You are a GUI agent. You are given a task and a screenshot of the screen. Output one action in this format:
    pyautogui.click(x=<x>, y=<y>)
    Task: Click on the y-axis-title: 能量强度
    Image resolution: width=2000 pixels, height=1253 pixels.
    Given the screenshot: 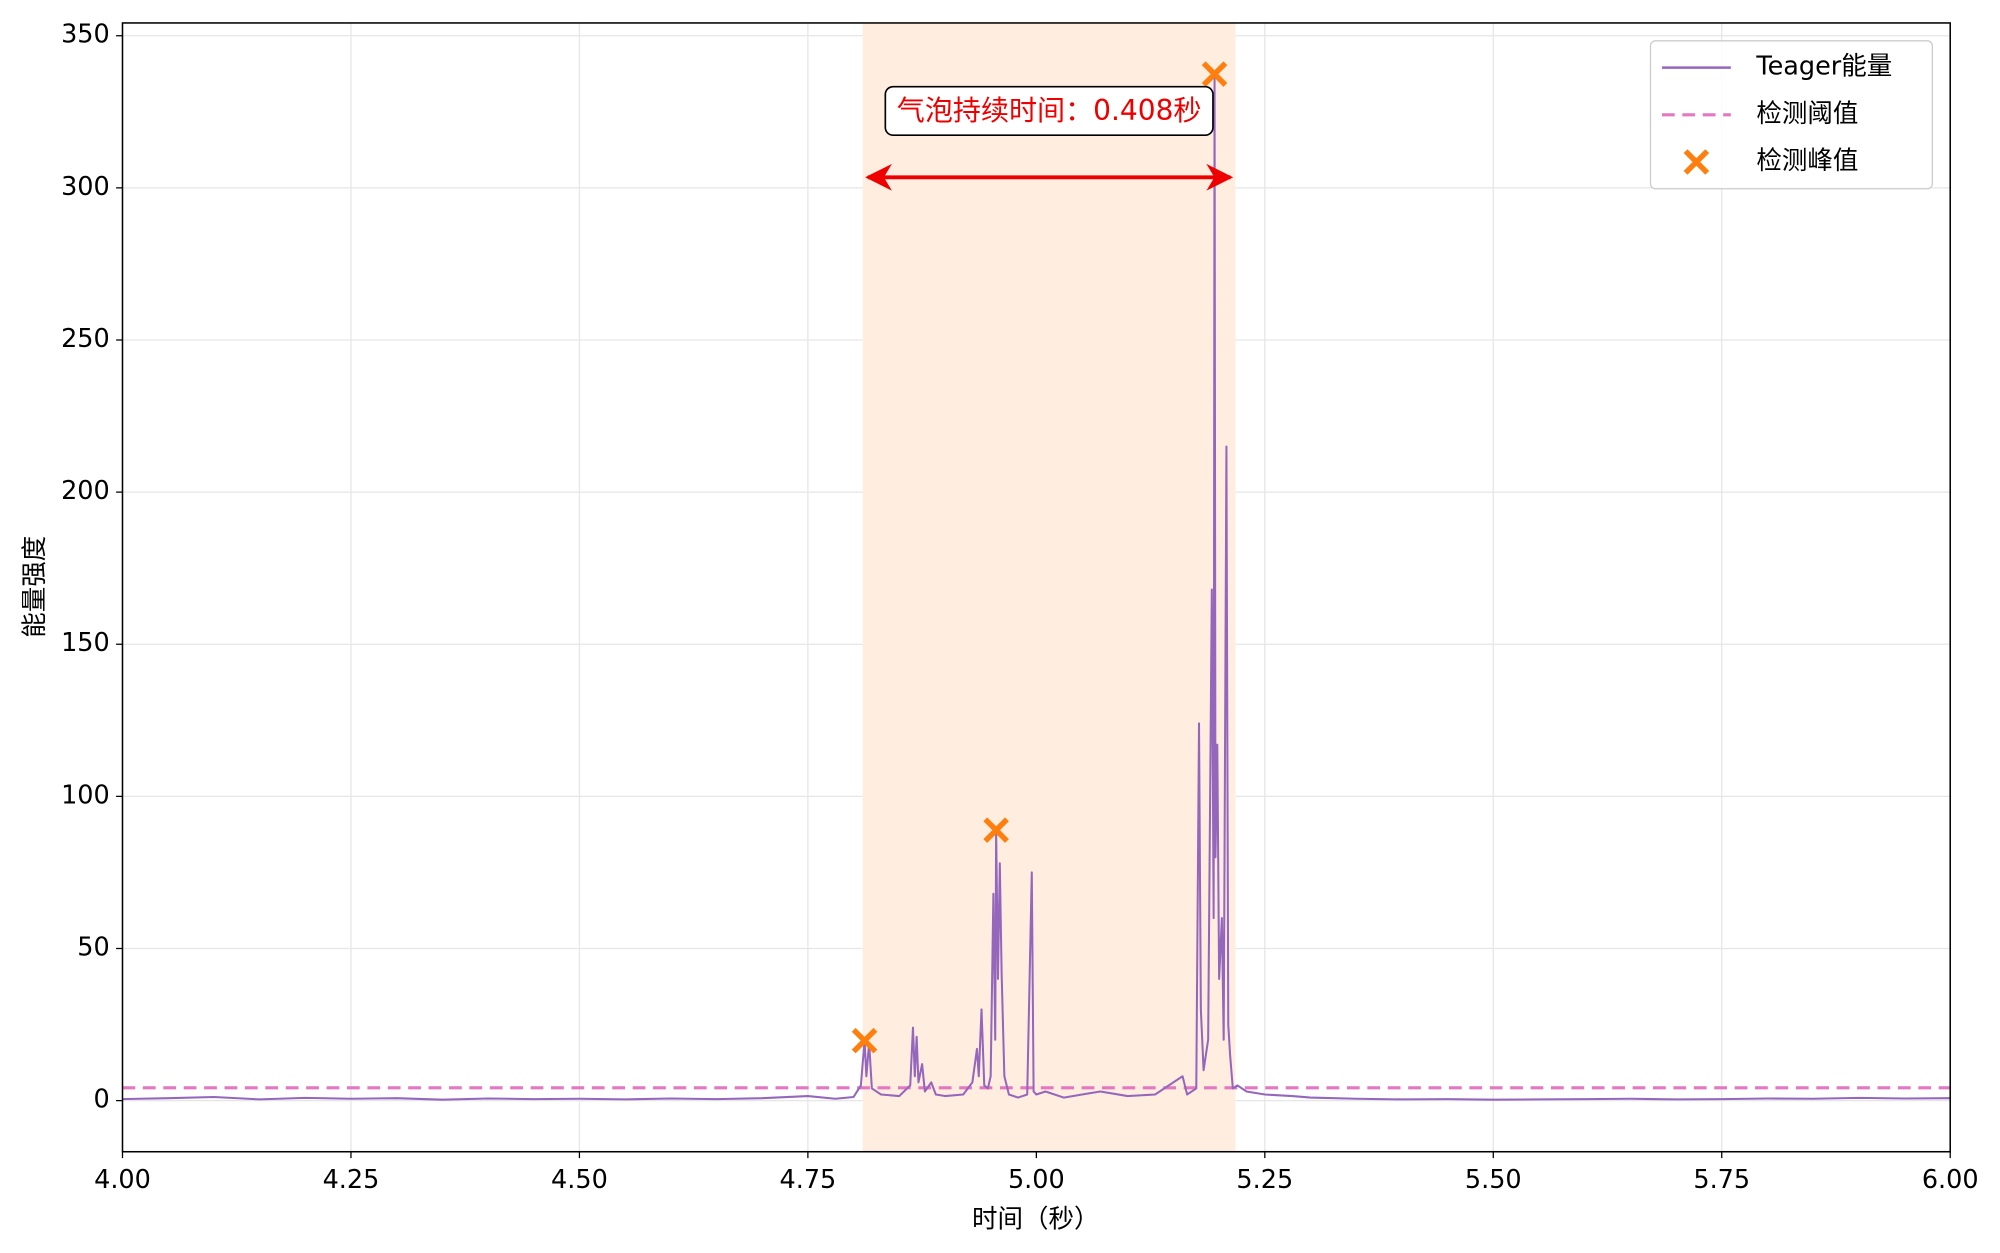 What is the action you would take?
    pyautogui.click(x=35, y=587)
    